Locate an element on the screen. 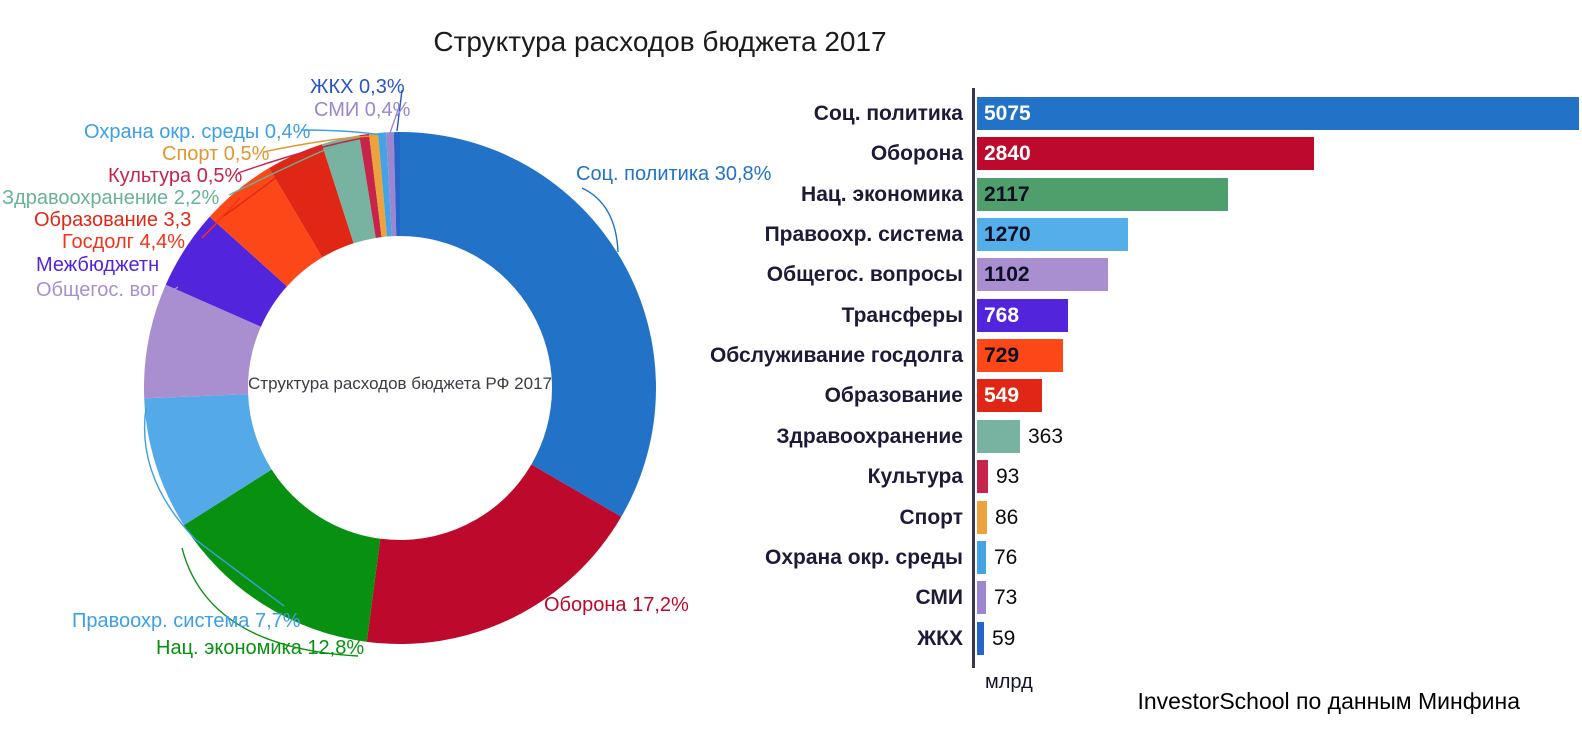  donut-label-kultura: Культура 0,5% is located at coordinates (175, 176).